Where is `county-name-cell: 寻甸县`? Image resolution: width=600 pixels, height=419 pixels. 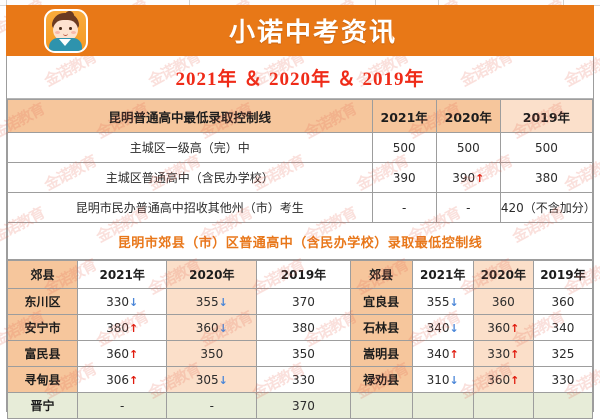
county-name-cell: 寻甸县 is located at coordinates (42, 379).